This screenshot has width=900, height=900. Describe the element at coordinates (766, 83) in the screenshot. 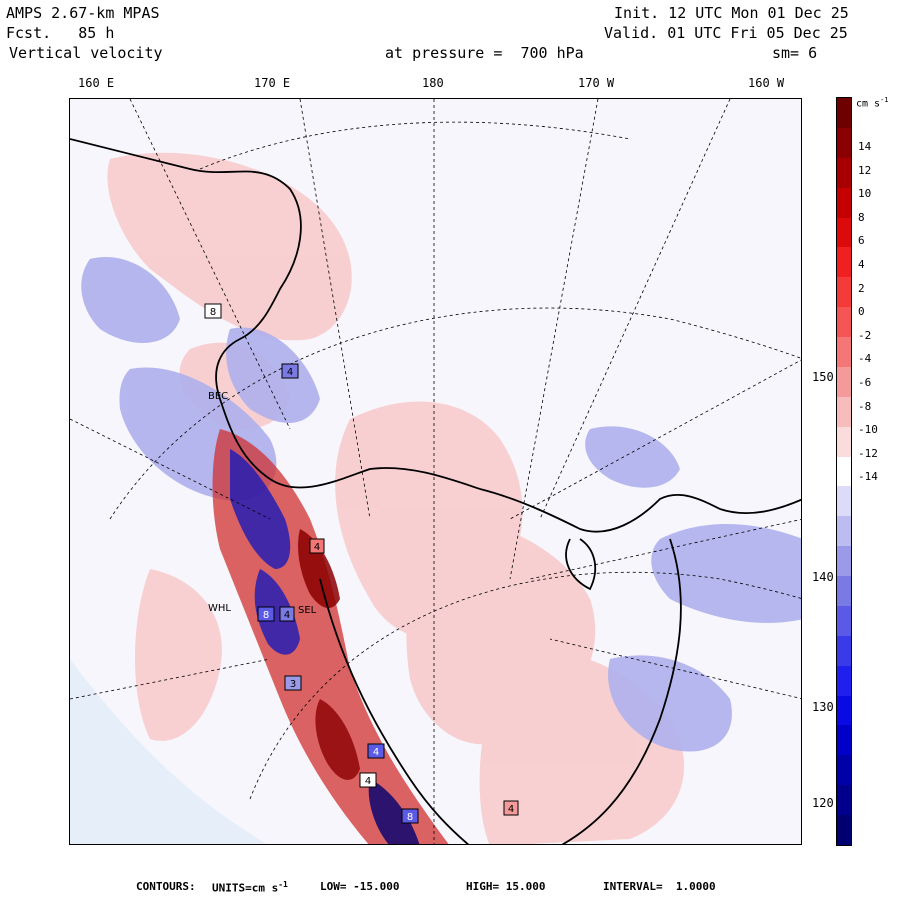

I see `lon-label-160w: 160 W` at that location.